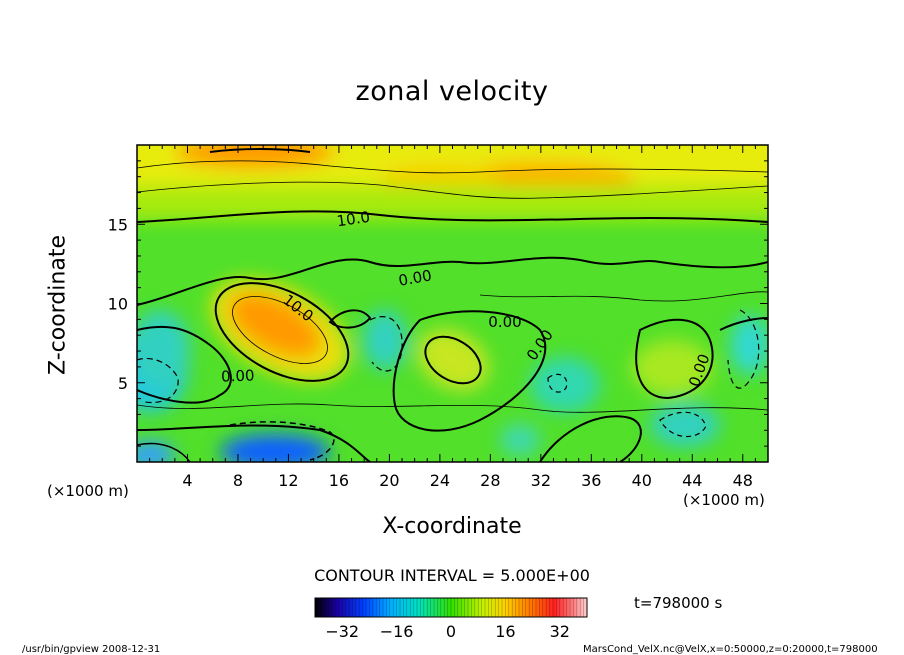  What do you see at coordinates (354, 219) in the screenshot?
I see `contour-label: 10.0` at bounding box center [354, 219].